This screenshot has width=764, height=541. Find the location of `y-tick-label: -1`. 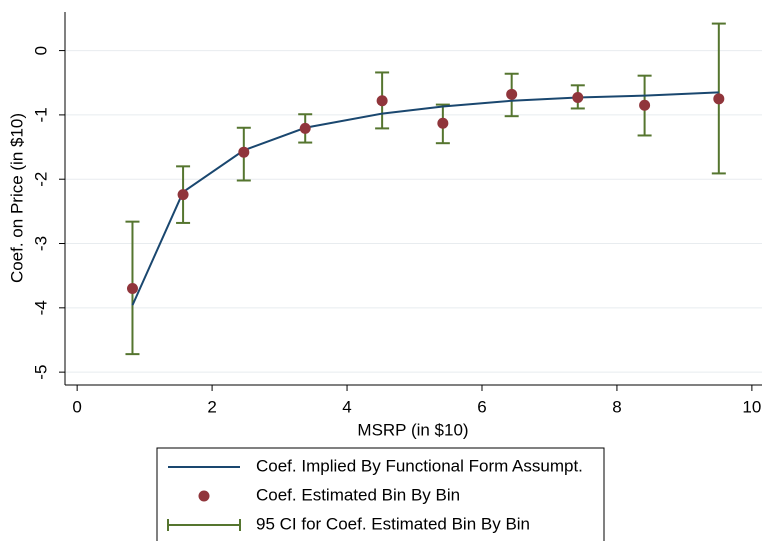

y-tick-label: -1 is located at coordinates (40, 114).